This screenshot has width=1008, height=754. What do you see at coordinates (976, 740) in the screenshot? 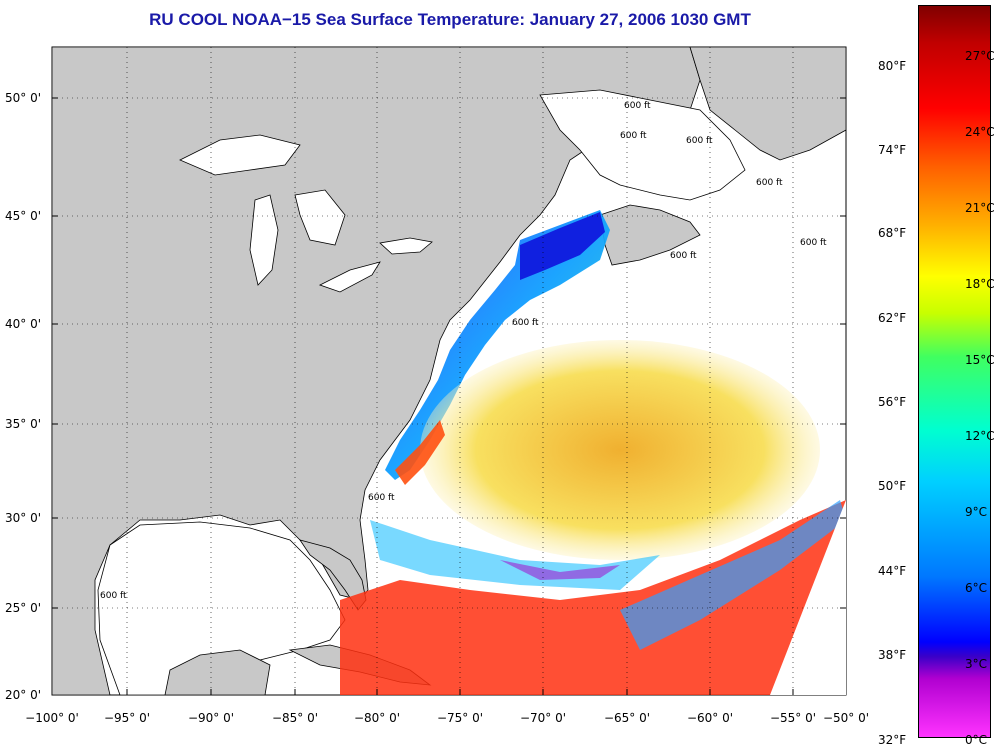
I see `colorbar-c-label: 0°C` at bounding box center [976, 740].